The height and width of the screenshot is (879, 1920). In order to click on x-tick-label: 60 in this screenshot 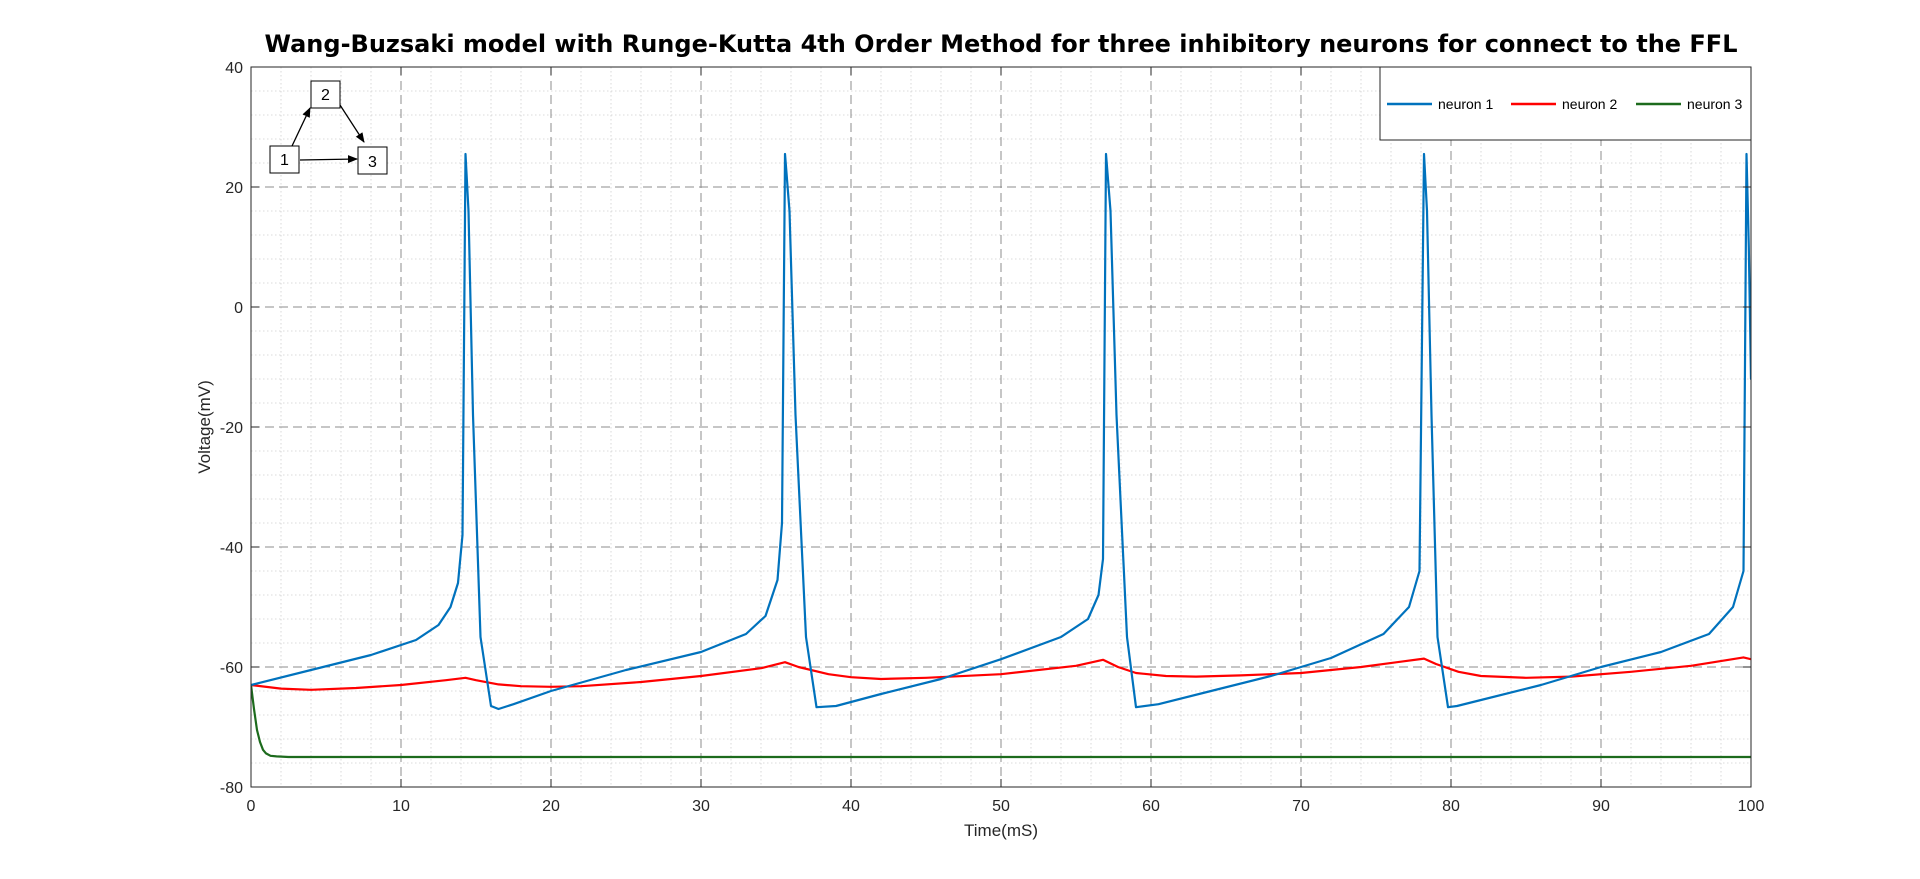, I will do `click(1151, 806)`.